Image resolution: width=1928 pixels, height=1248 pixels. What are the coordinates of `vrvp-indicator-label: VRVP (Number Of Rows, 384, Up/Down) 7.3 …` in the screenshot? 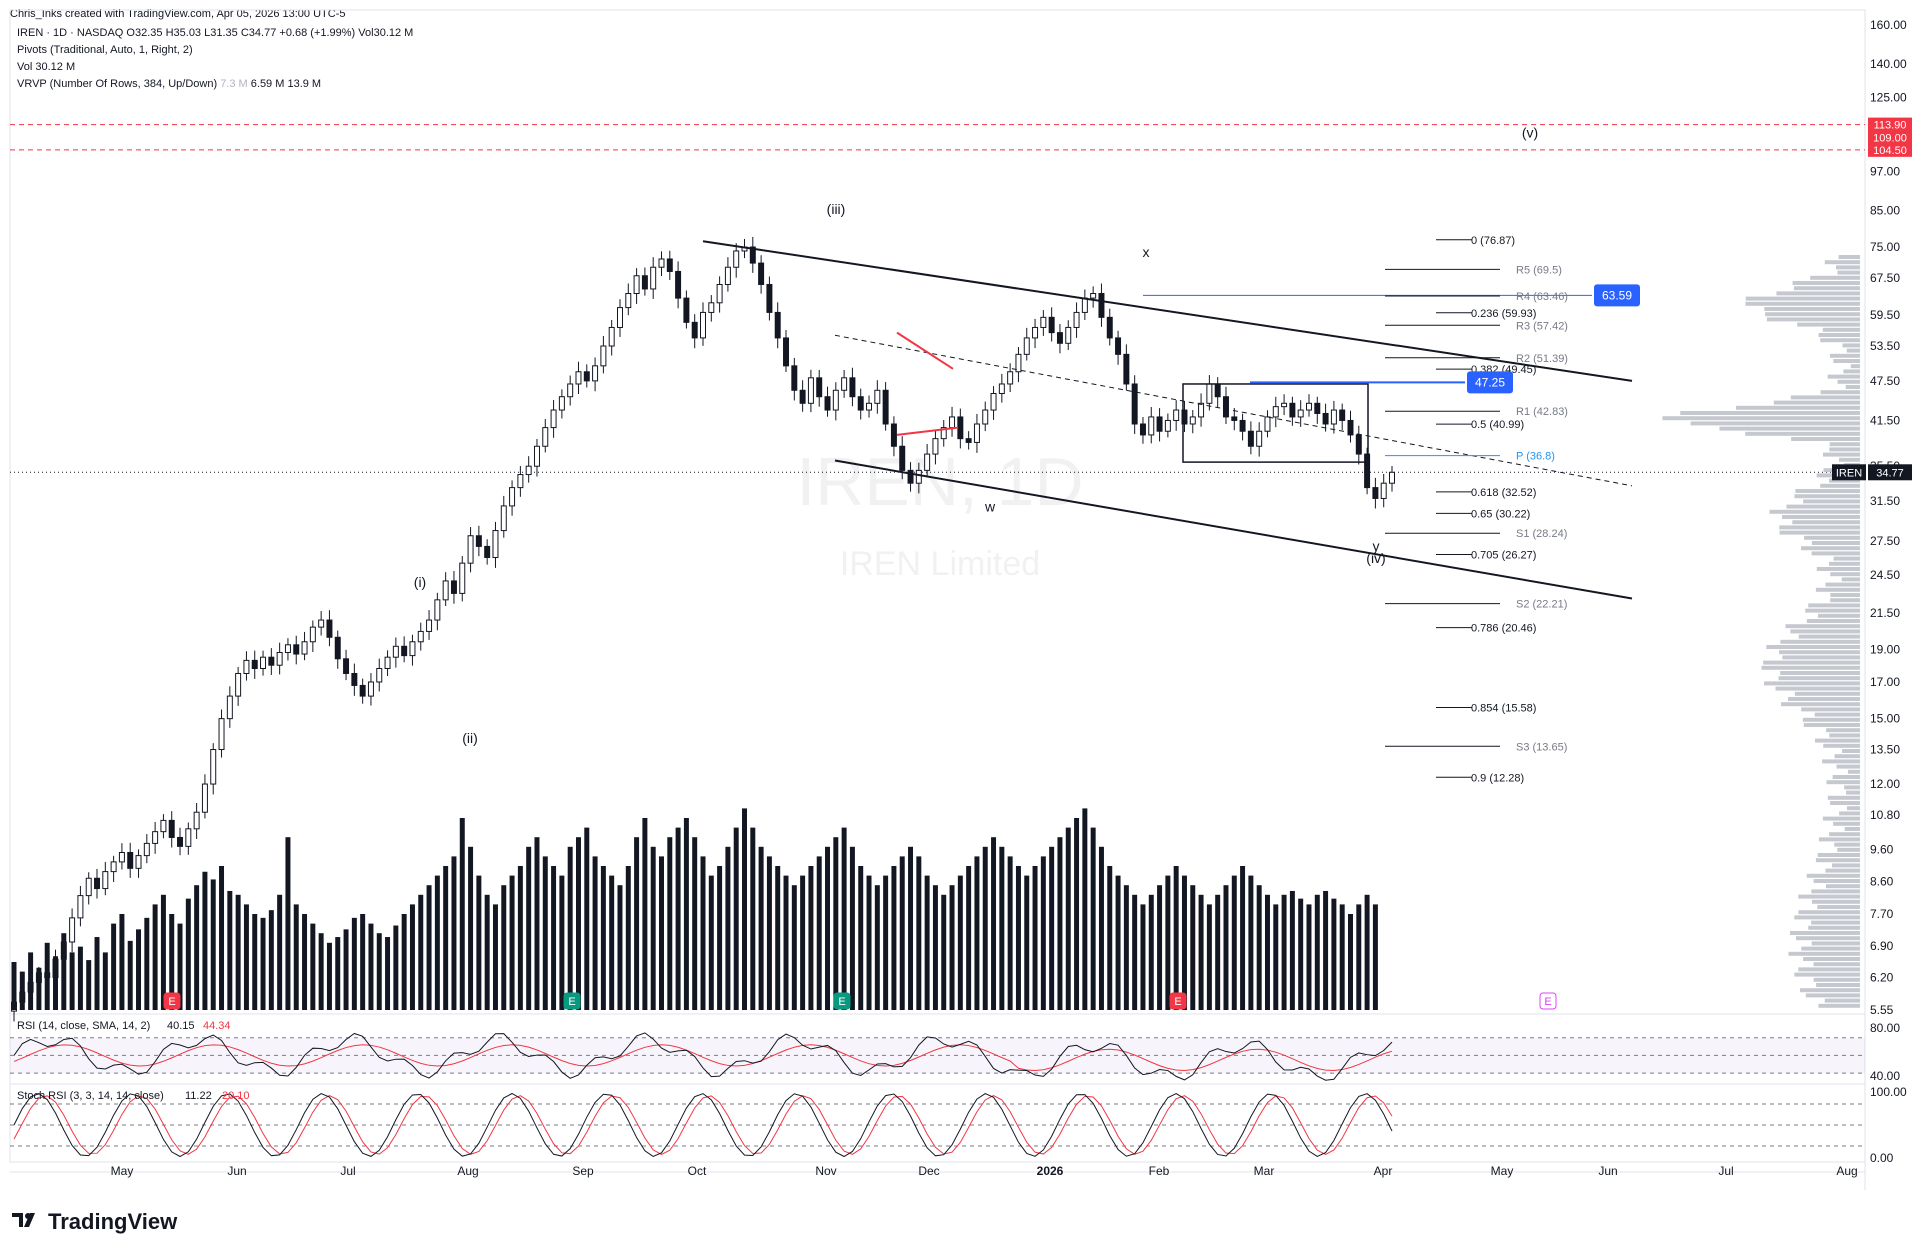 It's located at (169, 84).